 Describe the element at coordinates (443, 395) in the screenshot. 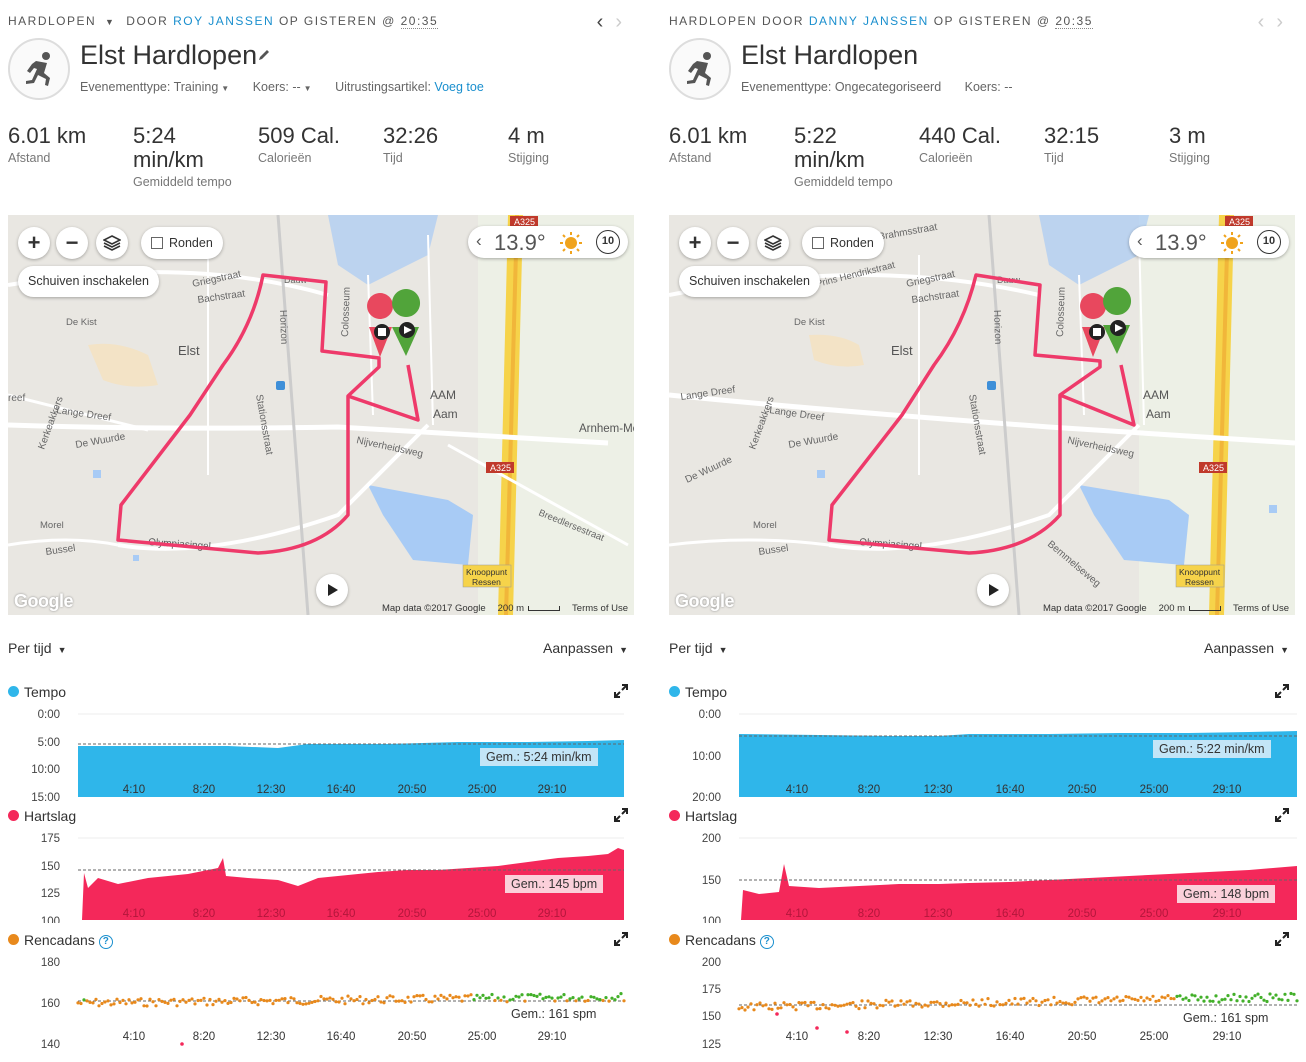

I see `map-label-aam: AAM` at that location.